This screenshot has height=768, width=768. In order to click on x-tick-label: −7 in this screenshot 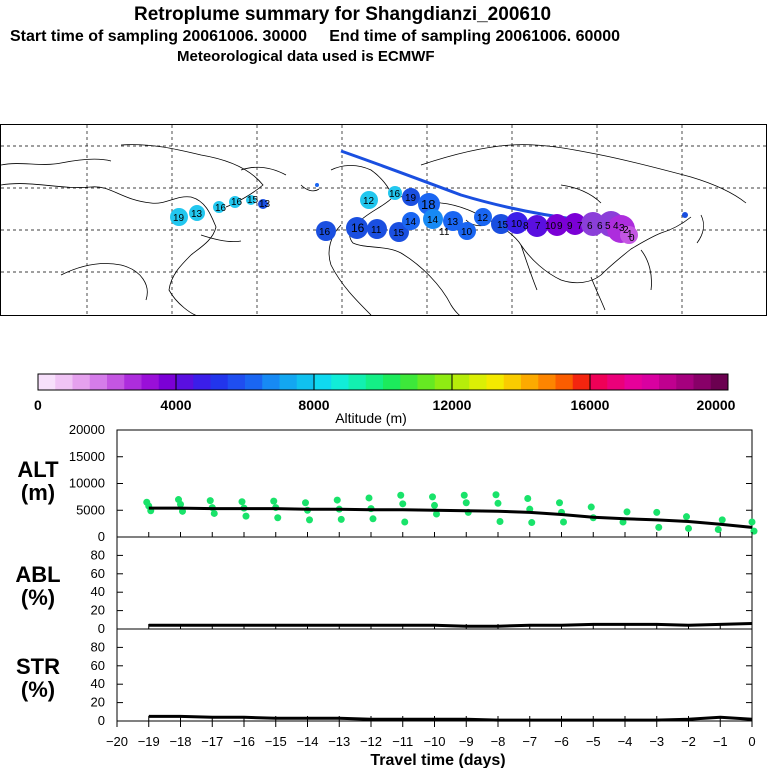, I will do `click(529, 741)`.